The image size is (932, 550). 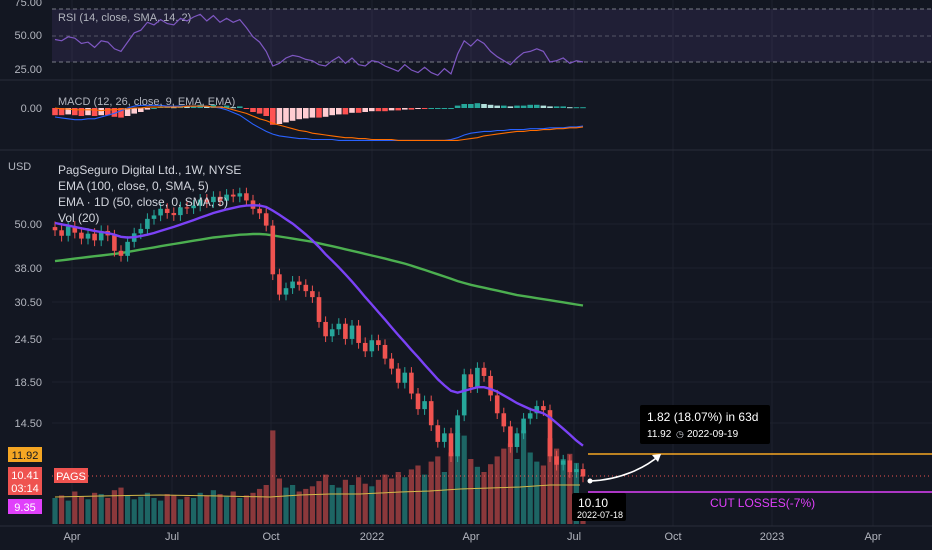 What do you see at coordinates (656, 458) in the screenshot?
I see `arrow-head` at bounding box center [656, 458].